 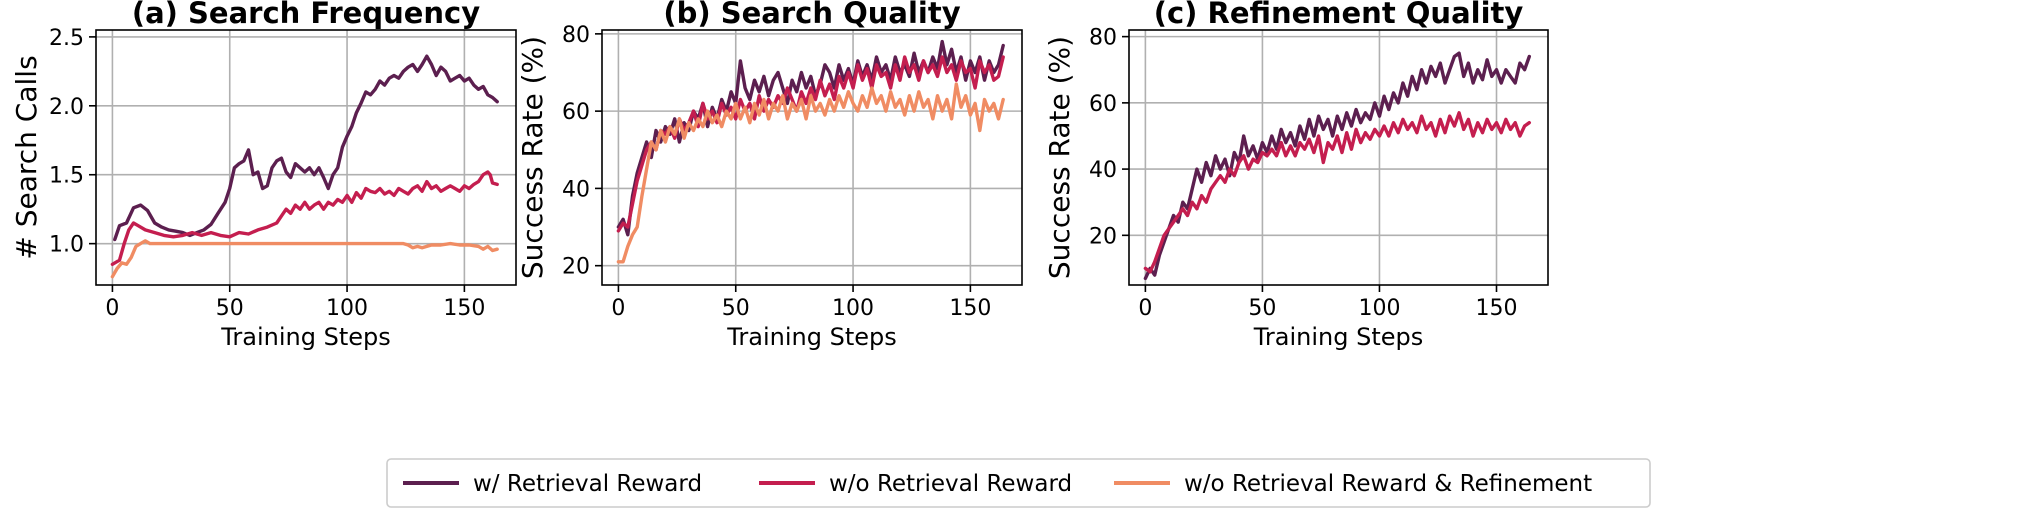 What do you see at coordinates (66, 176) in the screenshot?
I see `y-tick-label: 1.5` at bounding box center [66, 176].